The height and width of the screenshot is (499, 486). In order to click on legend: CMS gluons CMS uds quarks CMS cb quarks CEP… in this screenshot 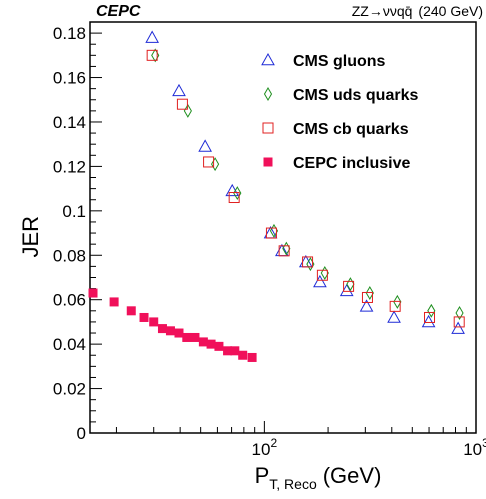, I will do `click(339, 112)`.